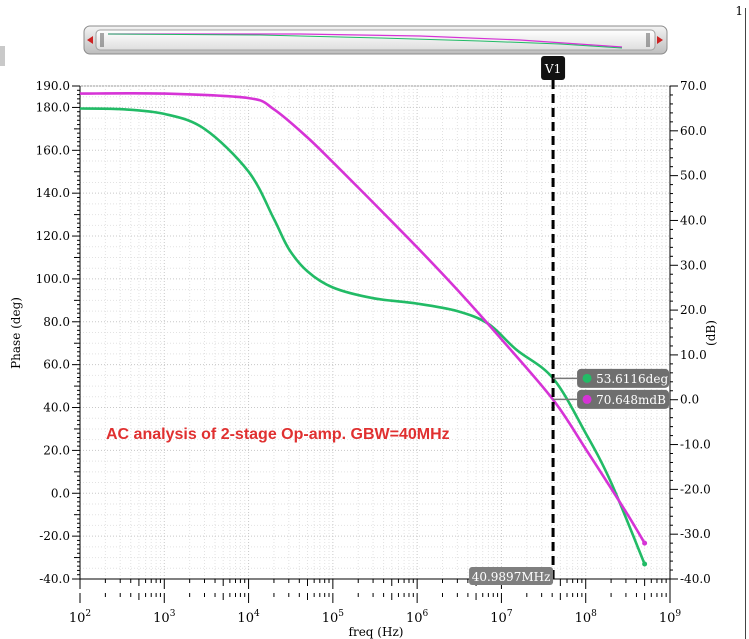 The width and height of the screenshot is (749, 639). I want to click on y-tick-label-right: 30.0, so click(693, 265).